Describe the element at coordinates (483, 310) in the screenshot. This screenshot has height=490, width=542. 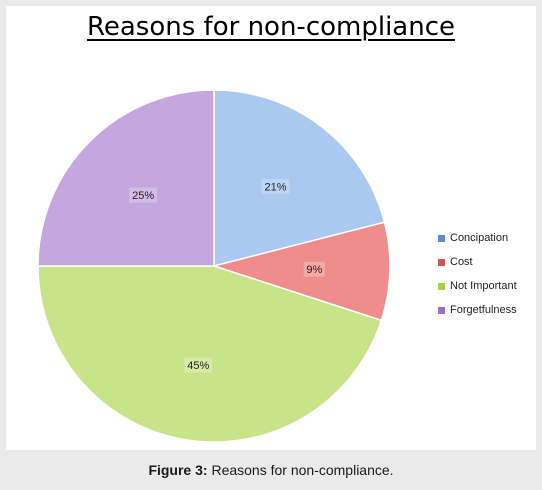
I see `legend-label-forgetfulness: Forgetfulness` at that location.